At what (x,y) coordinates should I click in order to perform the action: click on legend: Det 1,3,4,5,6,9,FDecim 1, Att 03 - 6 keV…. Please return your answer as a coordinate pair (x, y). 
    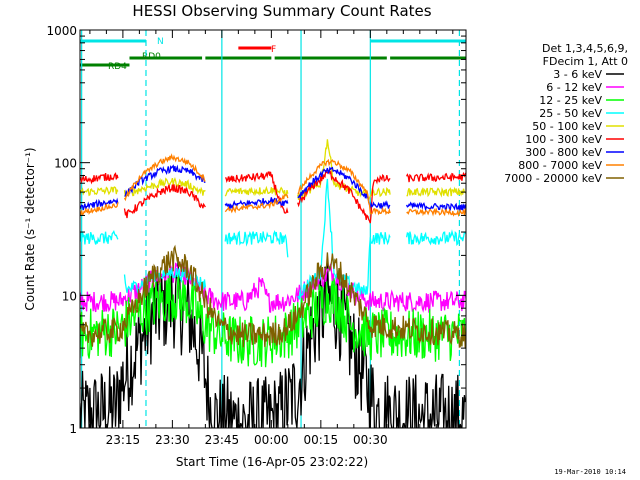
    Looking at the image, I should click on (566, 113).